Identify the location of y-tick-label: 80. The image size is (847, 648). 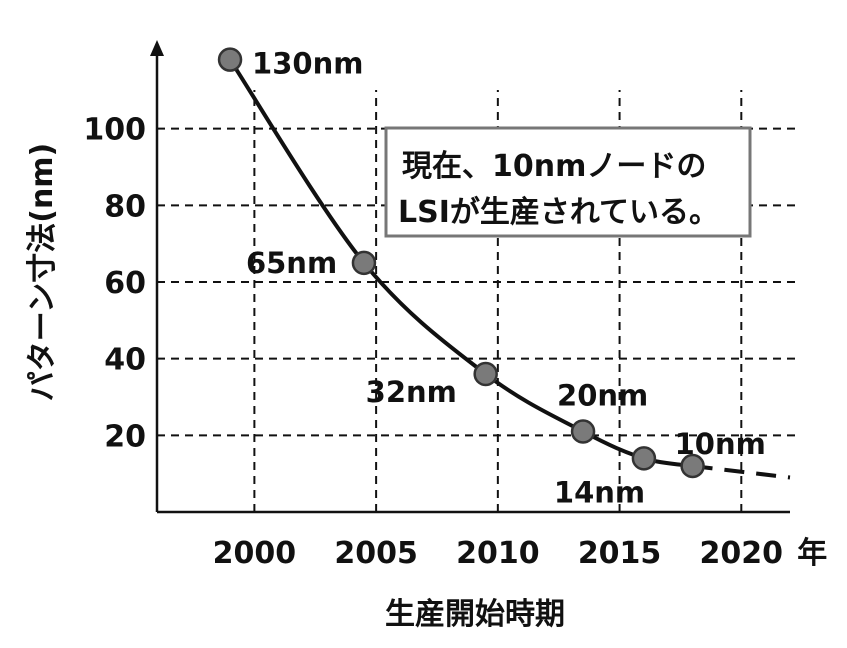
(125, 206).